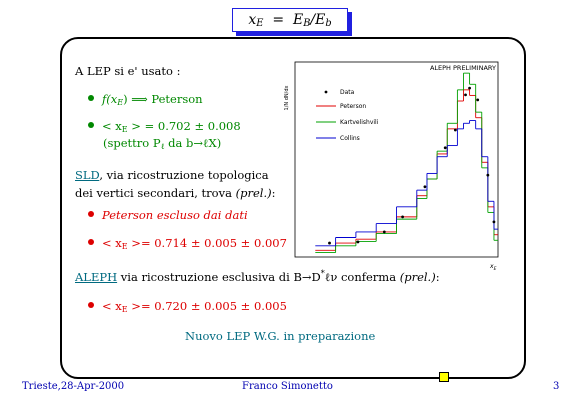 The height and width of the screenshot is (415, 585). Describe the element at coordinates (164, 126) in the screenshot. I see `bullet: < xE > = 0.702 ± 0.008` at that location.